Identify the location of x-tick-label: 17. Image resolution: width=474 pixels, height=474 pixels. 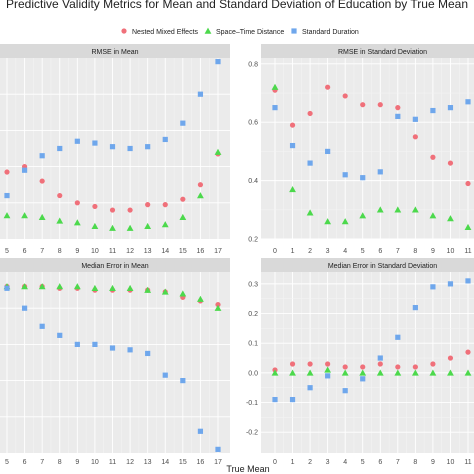
(218, 462).